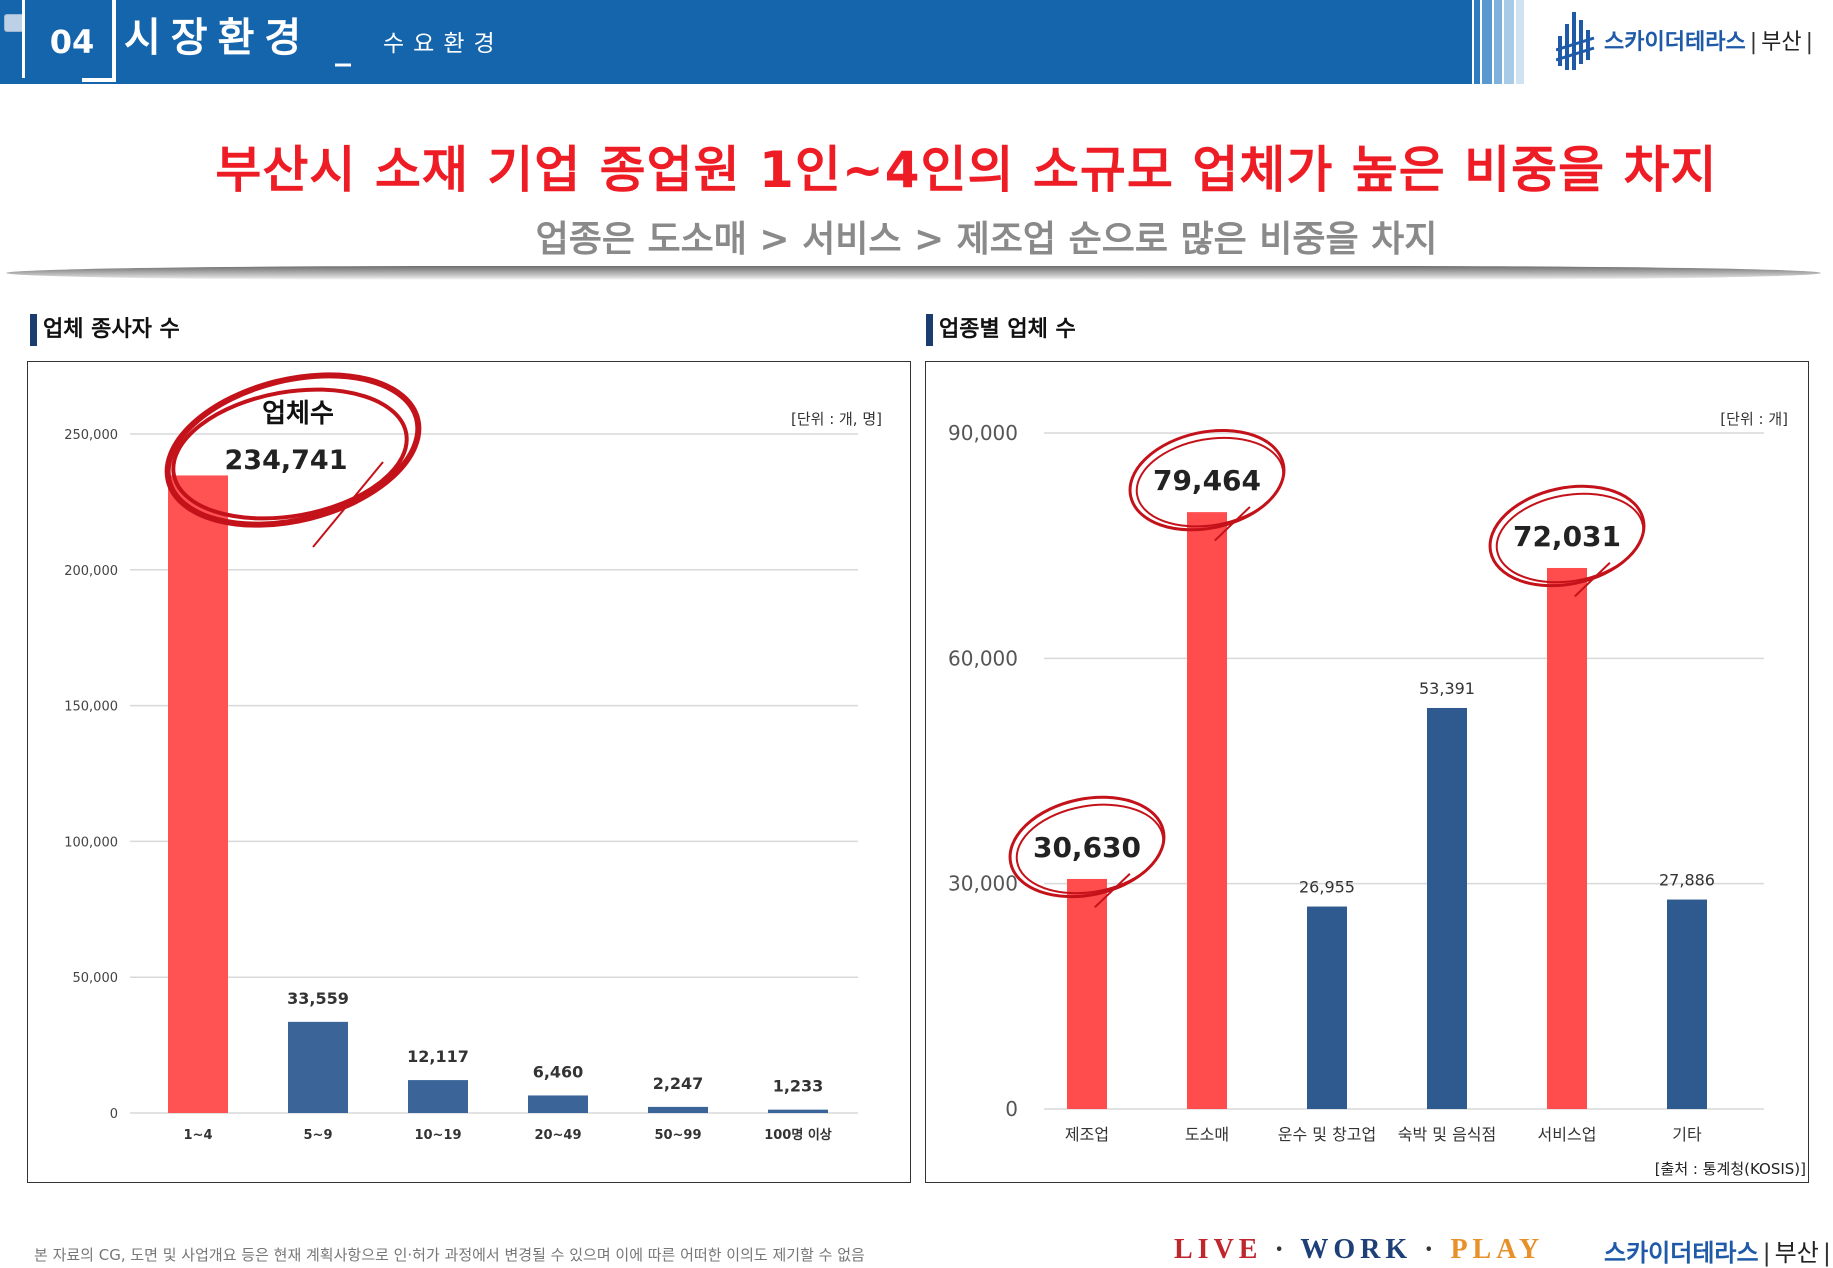 Image resolution: width=1833 pixels, height=1268 pixels. What do you see at coordinates (91, 707) in the screenshot?
I see `y-tick-label: 150,000` at bounding box center [91, 707].